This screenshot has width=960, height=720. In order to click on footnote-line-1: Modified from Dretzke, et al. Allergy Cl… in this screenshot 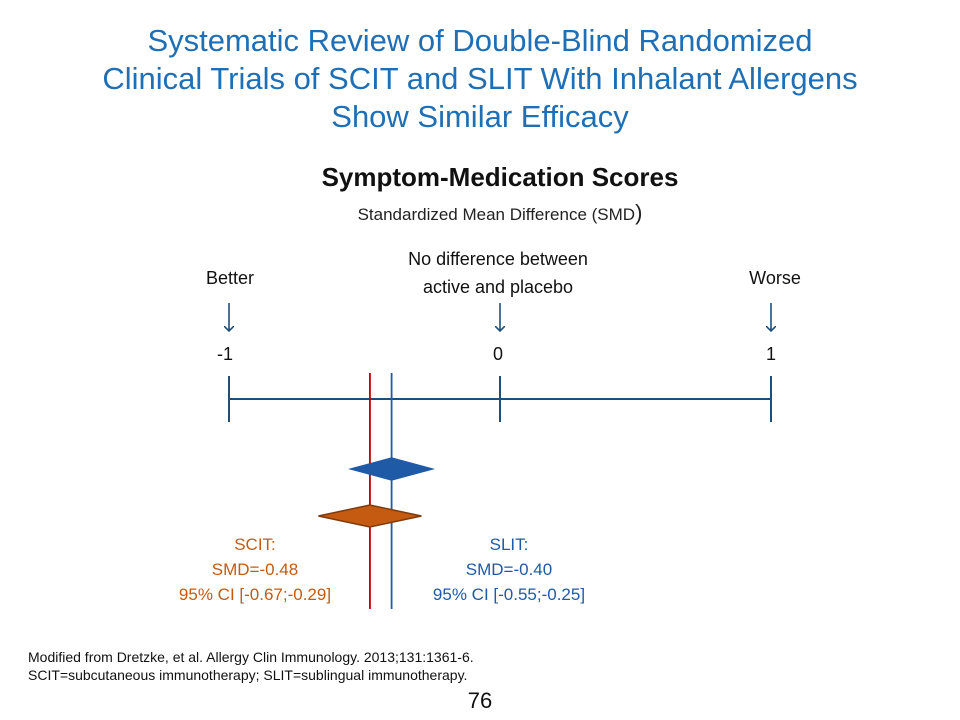, I will do `click(251, 657)`.